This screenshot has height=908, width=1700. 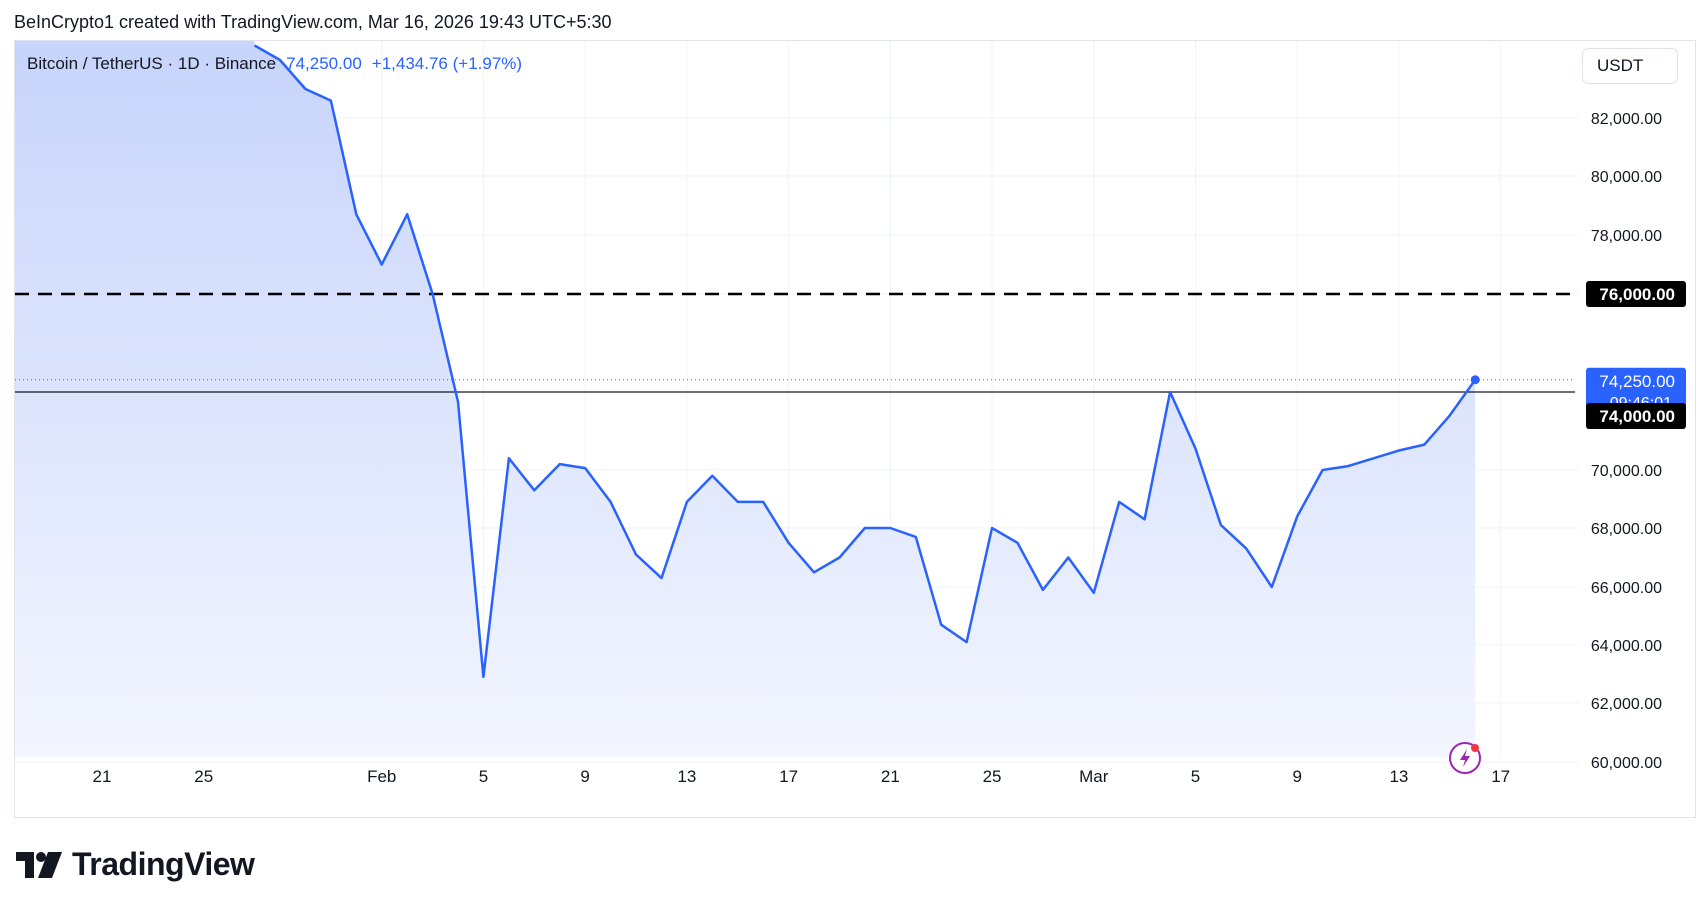 What do you see at coordinates (1475, 380) in the screenshot?
I see `last-price-dot` at bounding box center [1475, 380].